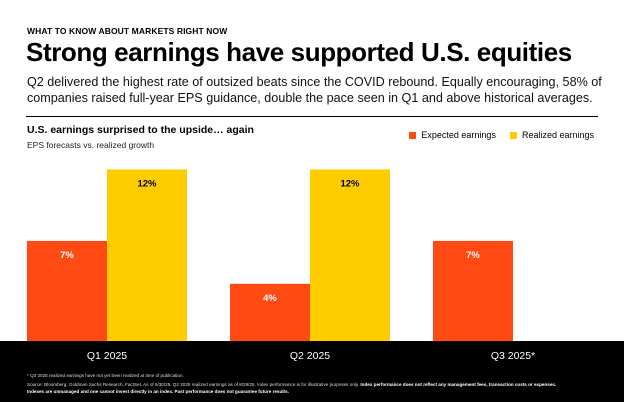 The width and height of the screenshot is (624, 402). I want to click on data-label-expected-3: 7%, so click(473, 255).